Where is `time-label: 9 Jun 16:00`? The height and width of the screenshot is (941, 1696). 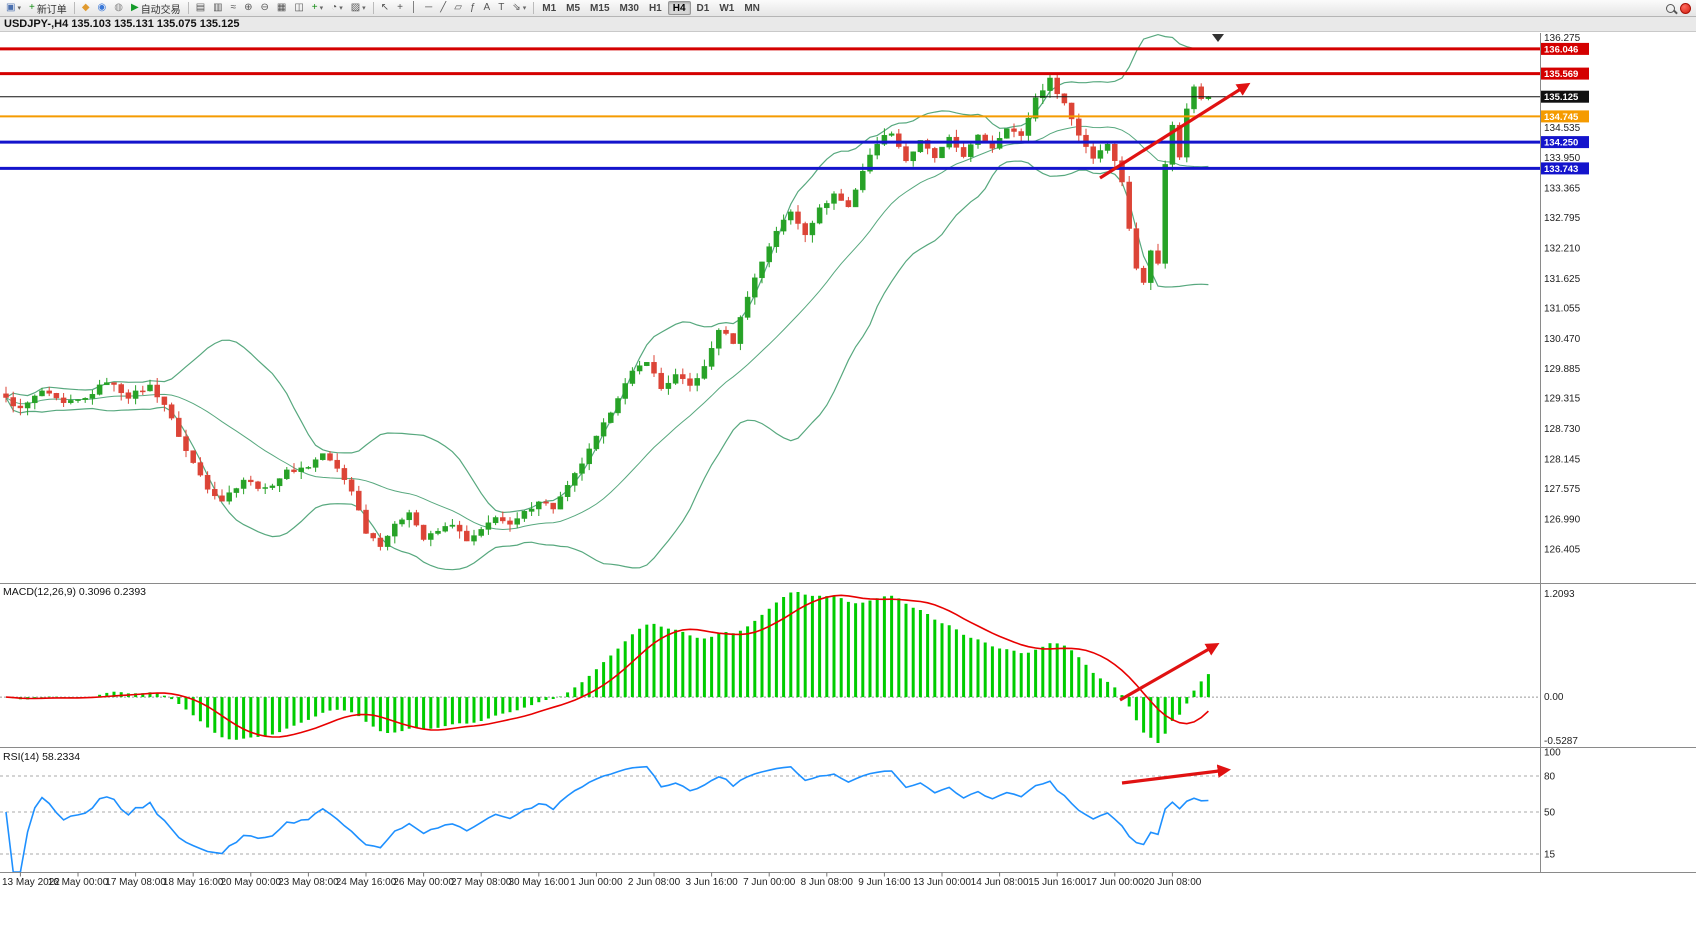 time-label: 9 Jun 16:00 is located at coordinates (884, 882).